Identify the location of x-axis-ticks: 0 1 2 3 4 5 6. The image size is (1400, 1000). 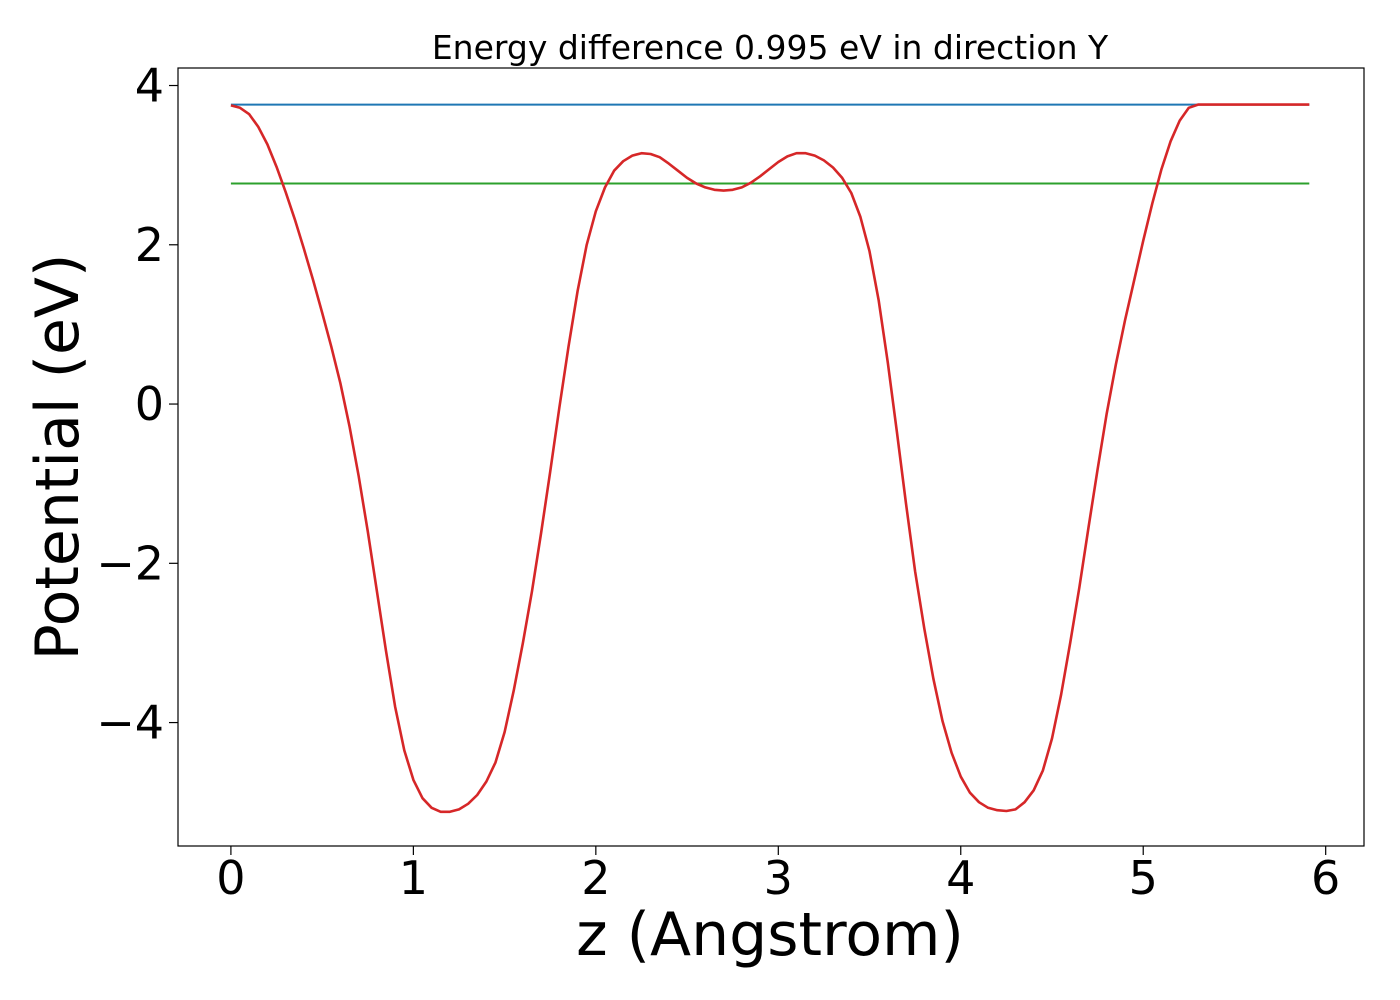
(778, 875).